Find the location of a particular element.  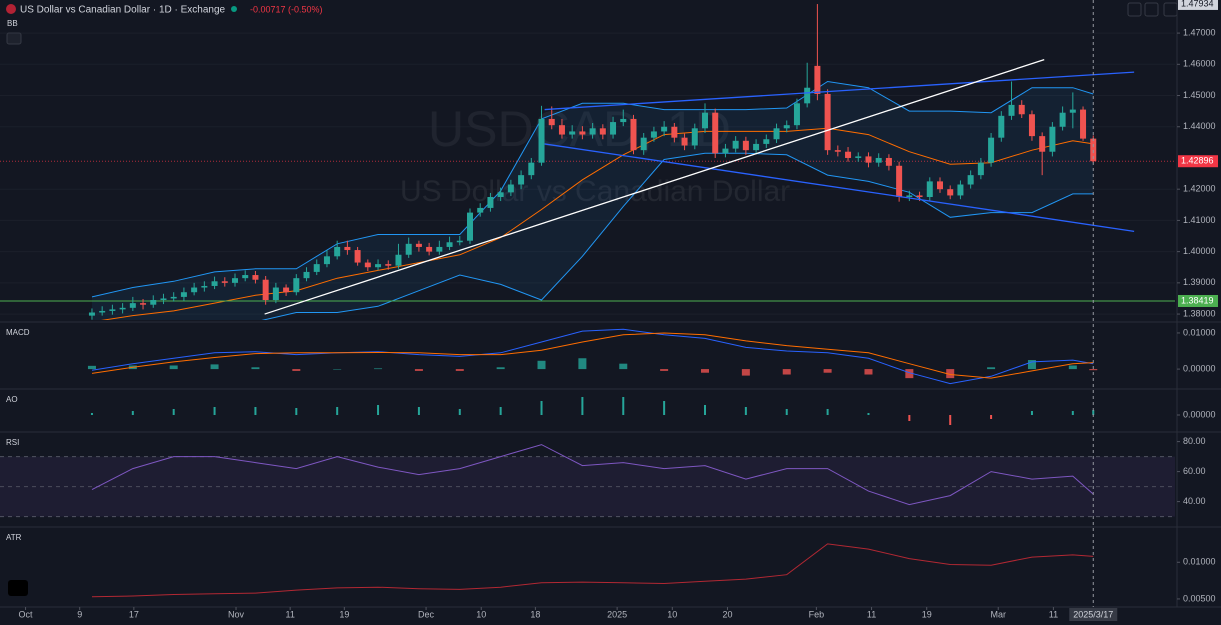

y-tick-label: 0.00500 is located at coordinates (1199, 598).